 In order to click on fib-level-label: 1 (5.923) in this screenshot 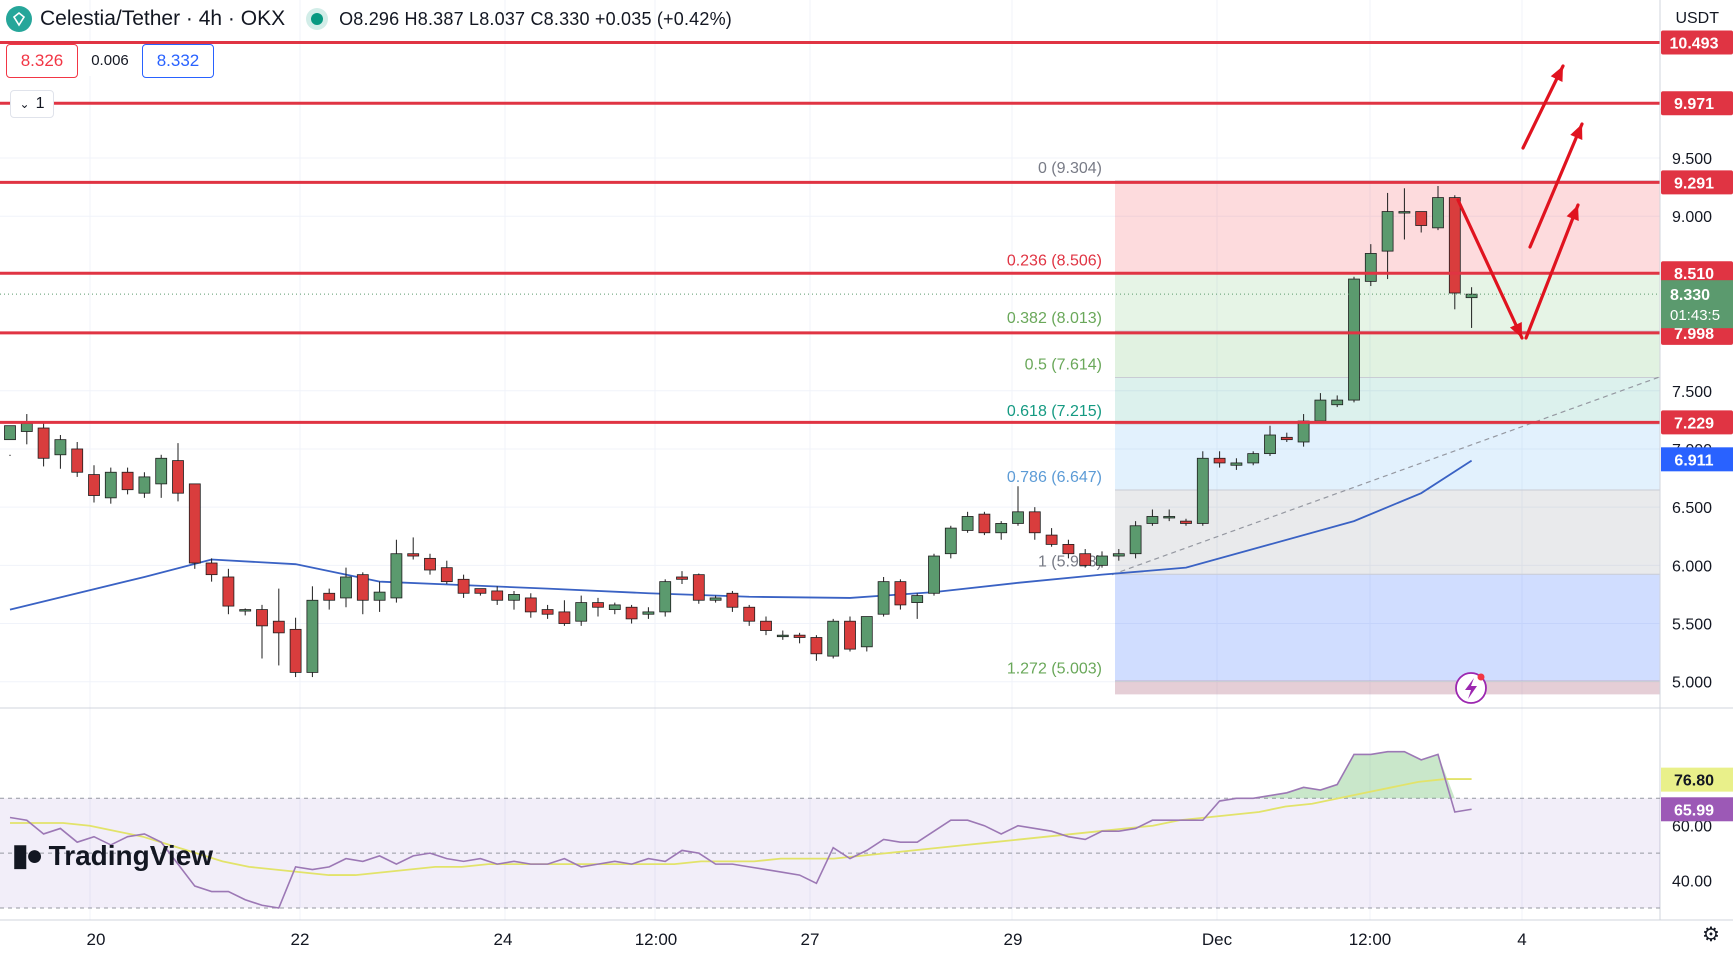, I will do `click(1070, 561)`.